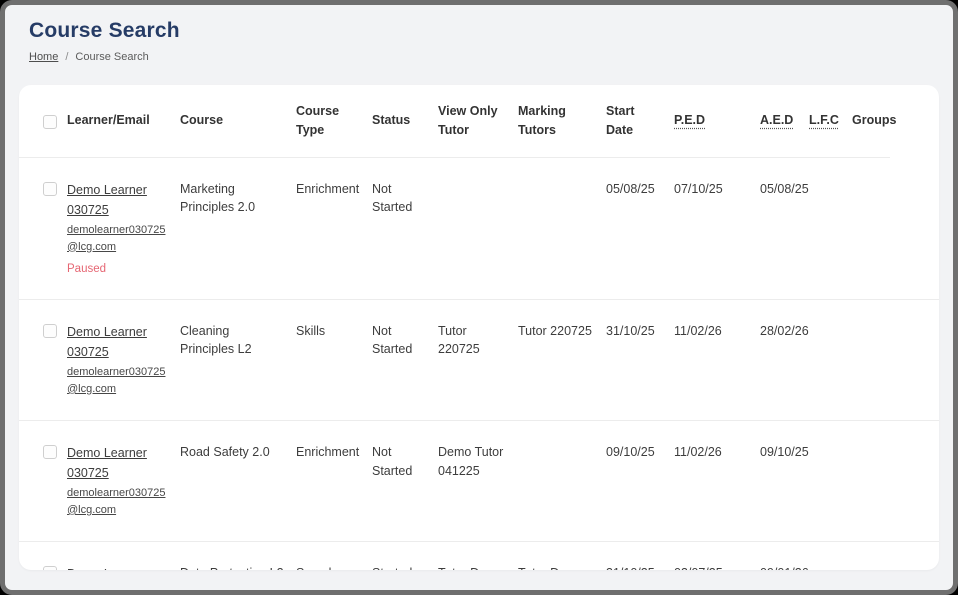  Describe the element at coordinates (50, 121) in the screenshot. I see `select-all-checkbox` at that location.